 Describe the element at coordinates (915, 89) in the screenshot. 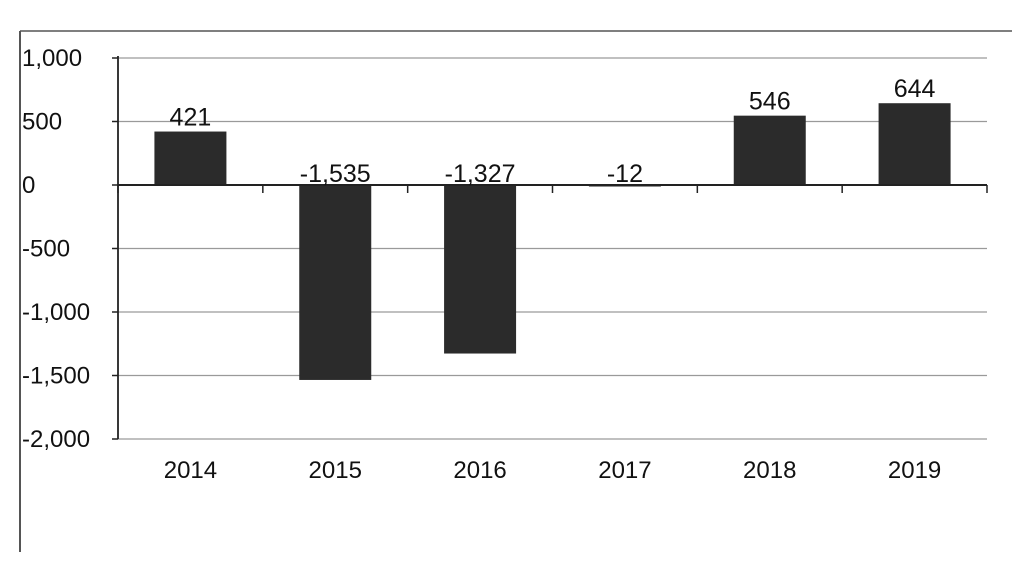

I see `data-label-2019: 644` at that location.